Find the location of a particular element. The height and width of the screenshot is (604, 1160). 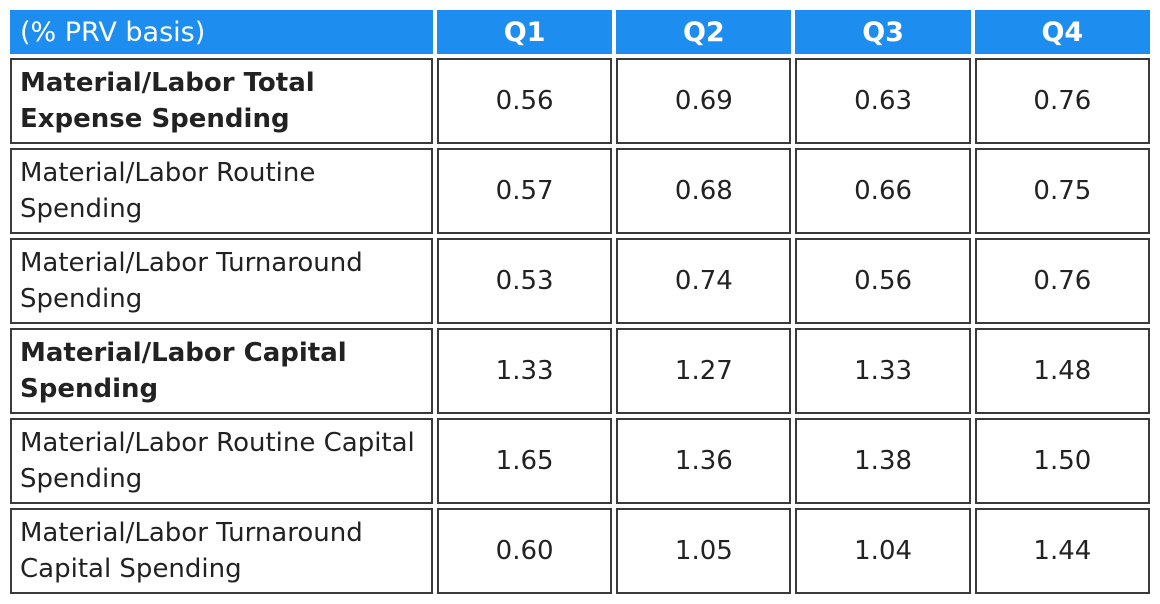

cell-q1: 0.53 is located at coordinates (525, 281).